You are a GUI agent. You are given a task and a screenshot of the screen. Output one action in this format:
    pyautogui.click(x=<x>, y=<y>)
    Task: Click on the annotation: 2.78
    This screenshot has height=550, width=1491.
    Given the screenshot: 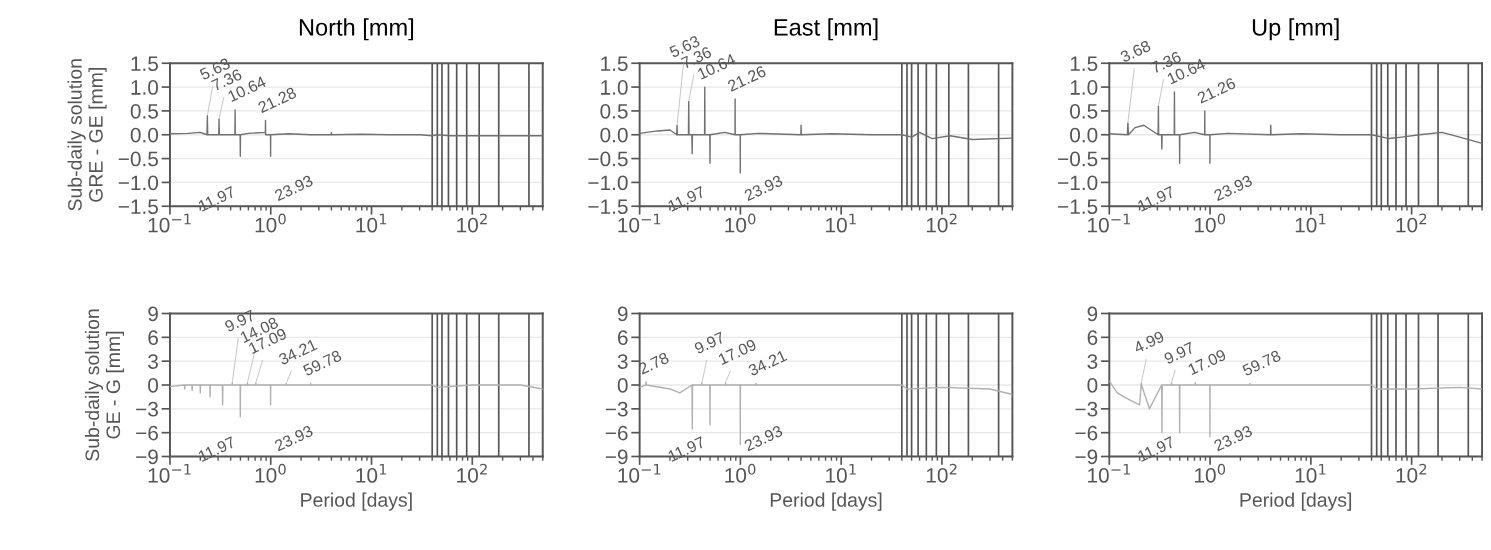 What is the action you would take?
    pyautogui.click(x=653, y=363)
    